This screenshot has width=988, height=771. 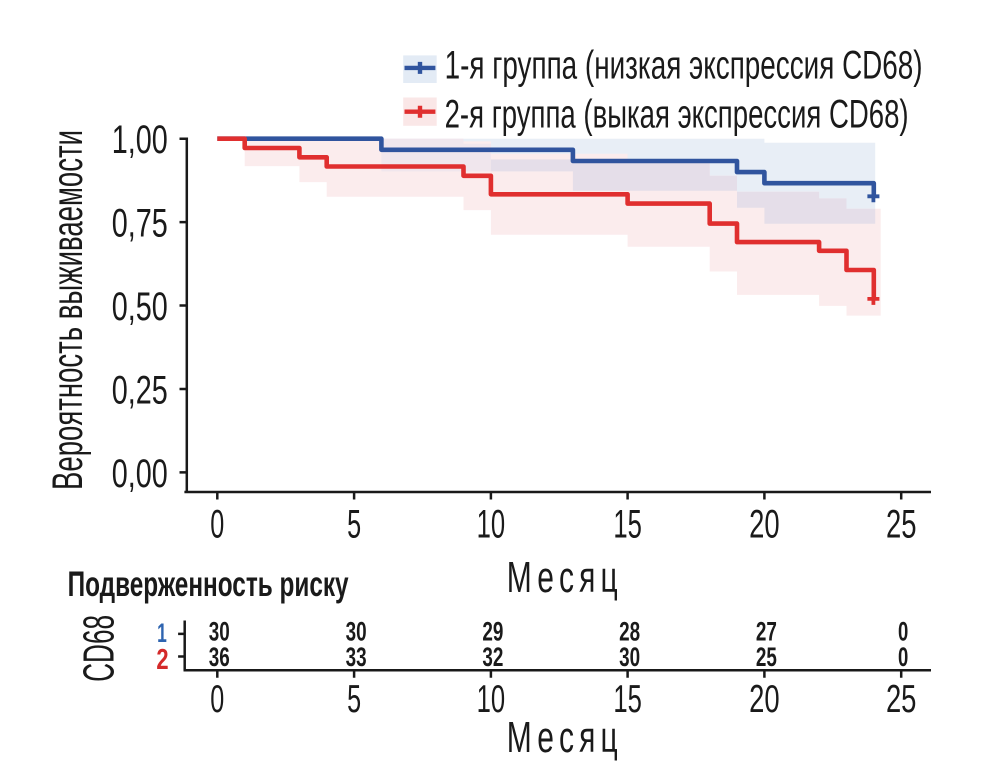 I want to click on svg-text: 1, so click(x=162, y=633).